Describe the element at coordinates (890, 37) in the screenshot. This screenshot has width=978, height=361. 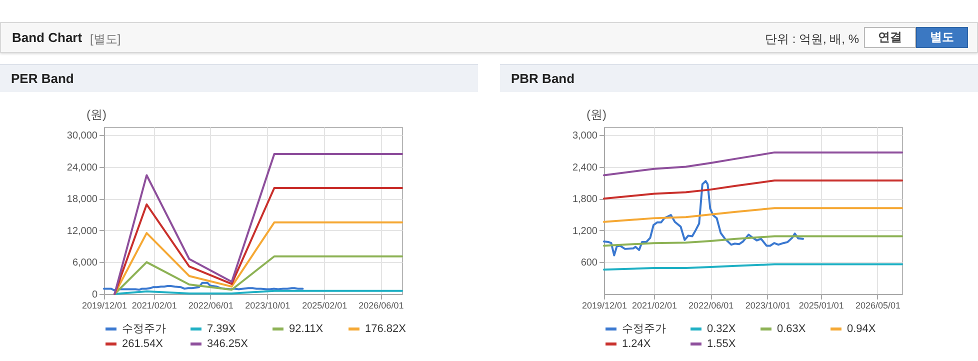
I see `text: 연결` at that location.